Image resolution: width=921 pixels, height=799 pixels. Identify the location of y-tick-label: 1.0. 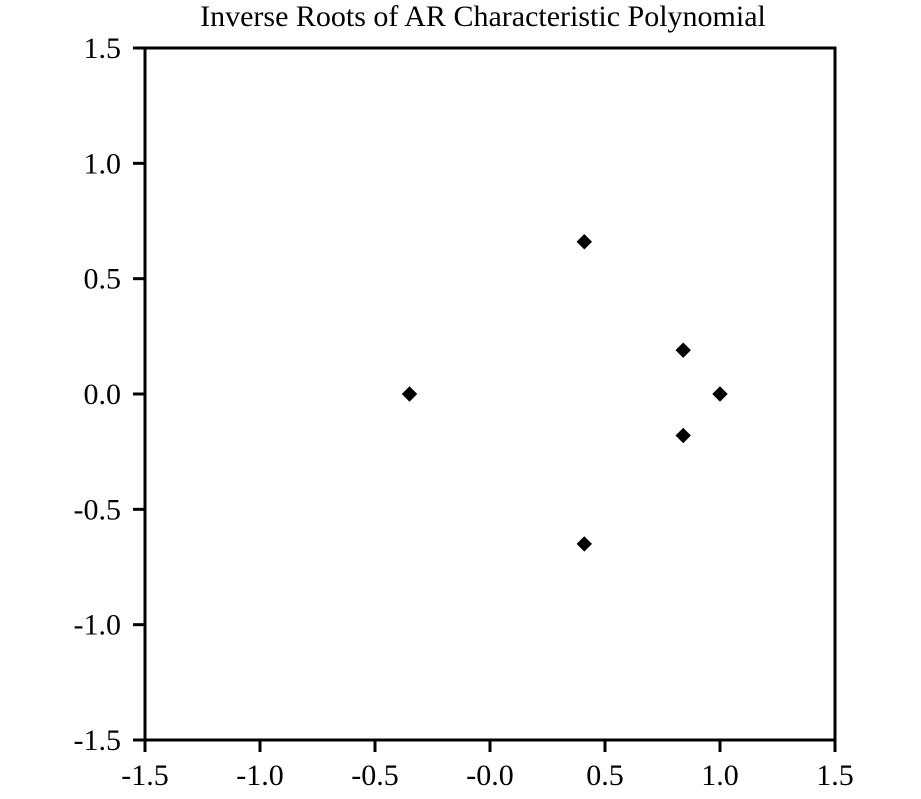
(103, 163).